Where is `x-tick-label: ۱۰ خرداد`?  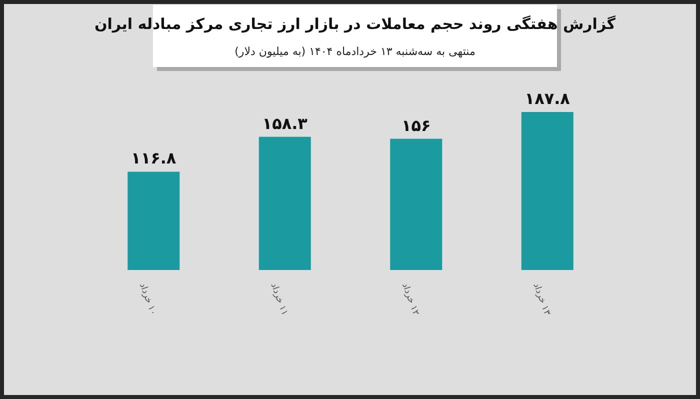
x-tick-label: ۱۰ خرداد is located at coordinates (147, 299).